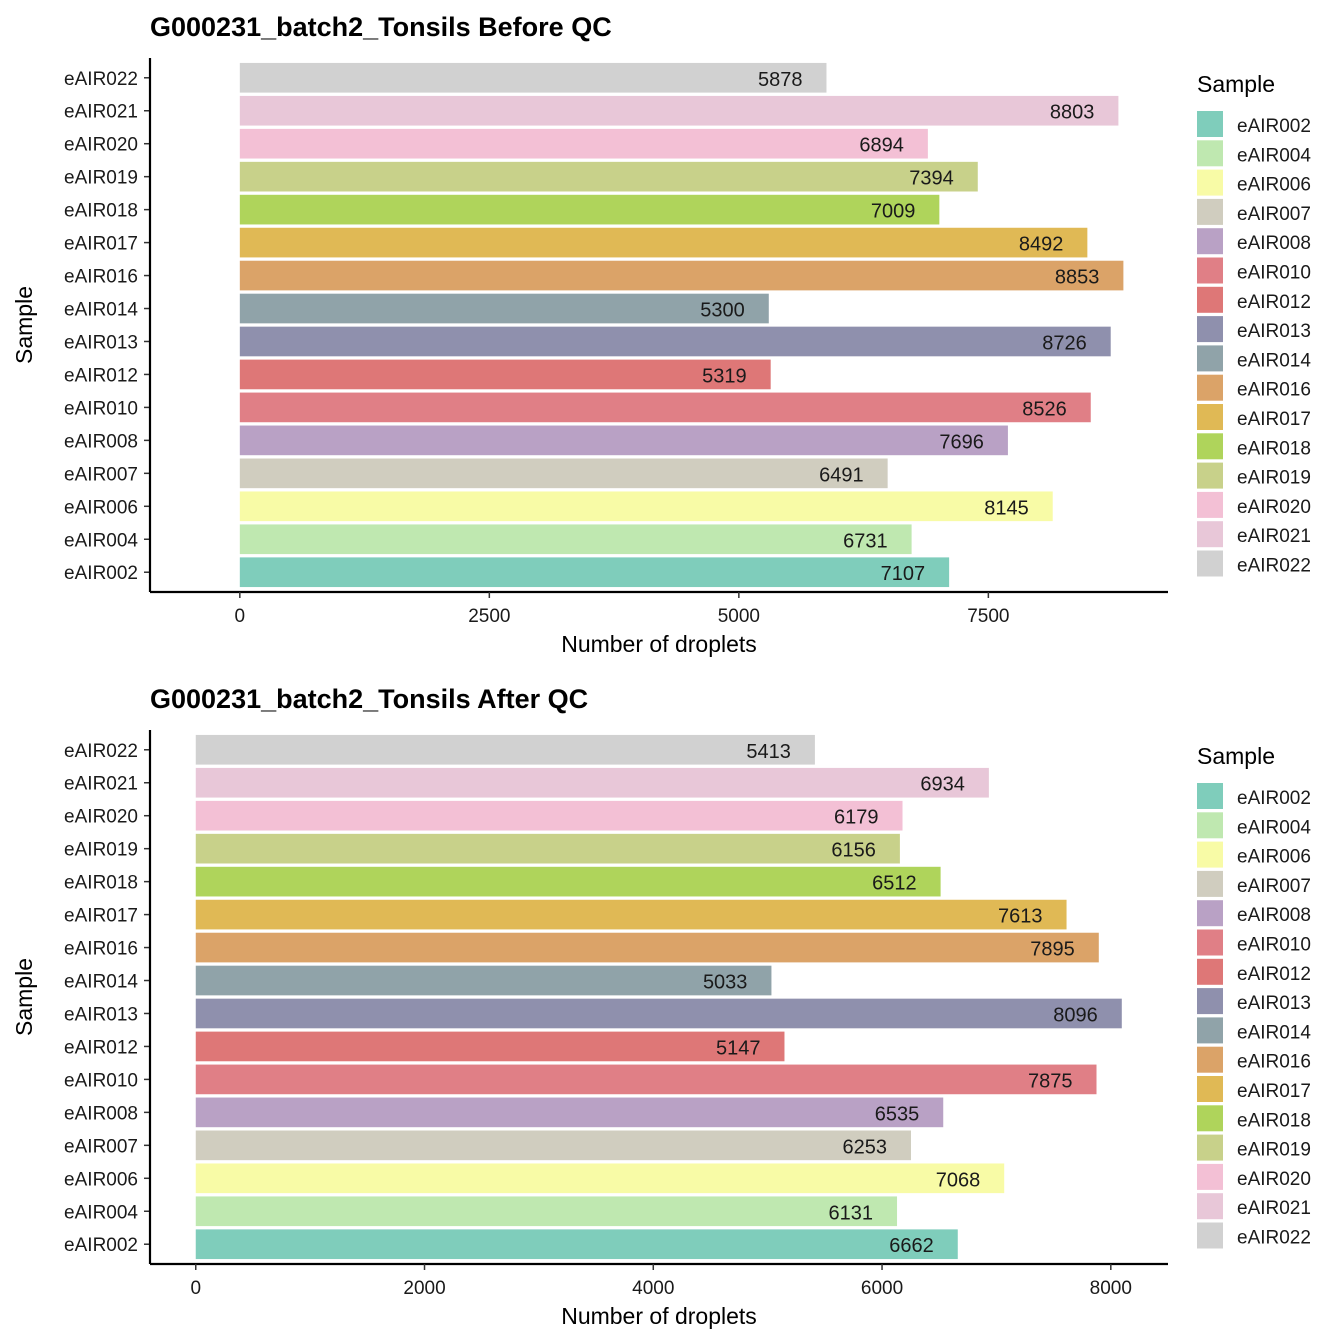 This screenshot has width=1344, height=1344. Describe the element at coordinates (101, 1245) in the screenshot. I see `y-tick-label-eAIR002: eAIR002` at that location.